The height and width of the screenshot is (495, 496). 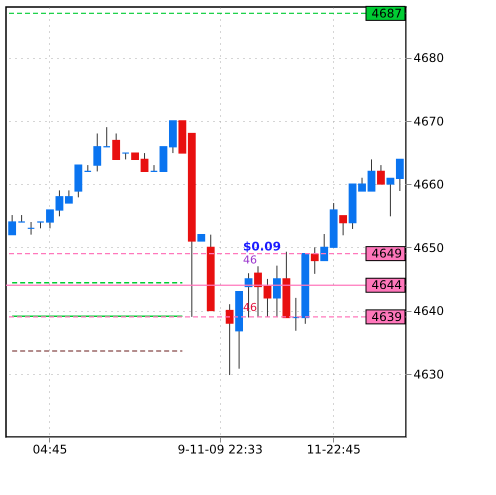 I want to click on ref-line-label: 4644, so click(x=386, y=285).